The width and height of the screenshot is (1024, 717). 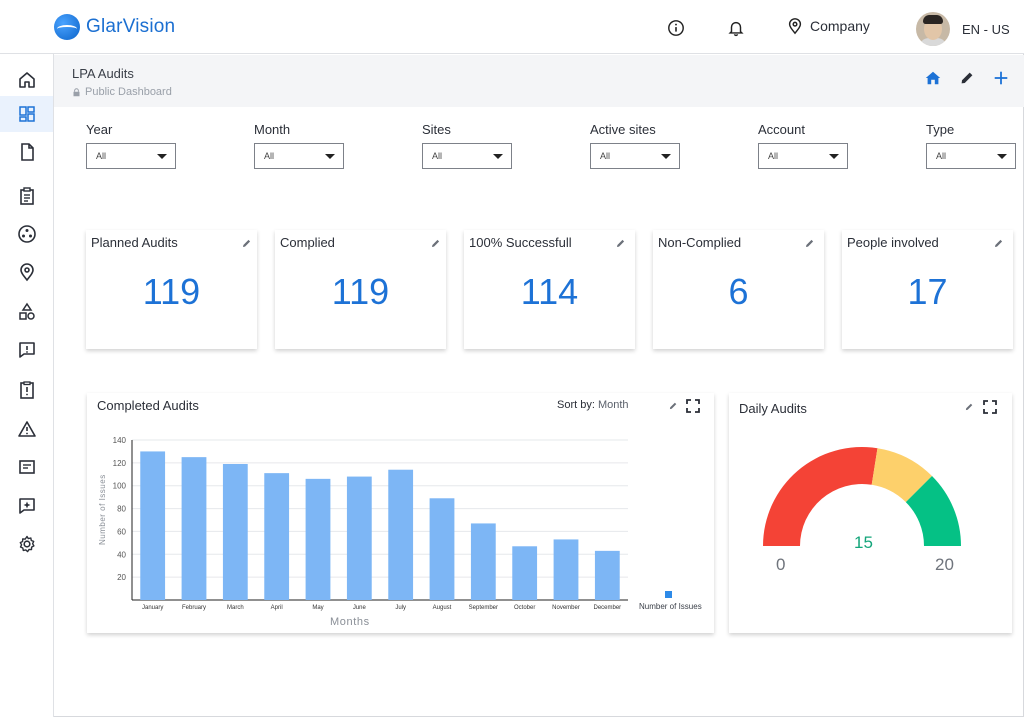 I want to click on kpi-value: 119, so click(x=171, y=291).